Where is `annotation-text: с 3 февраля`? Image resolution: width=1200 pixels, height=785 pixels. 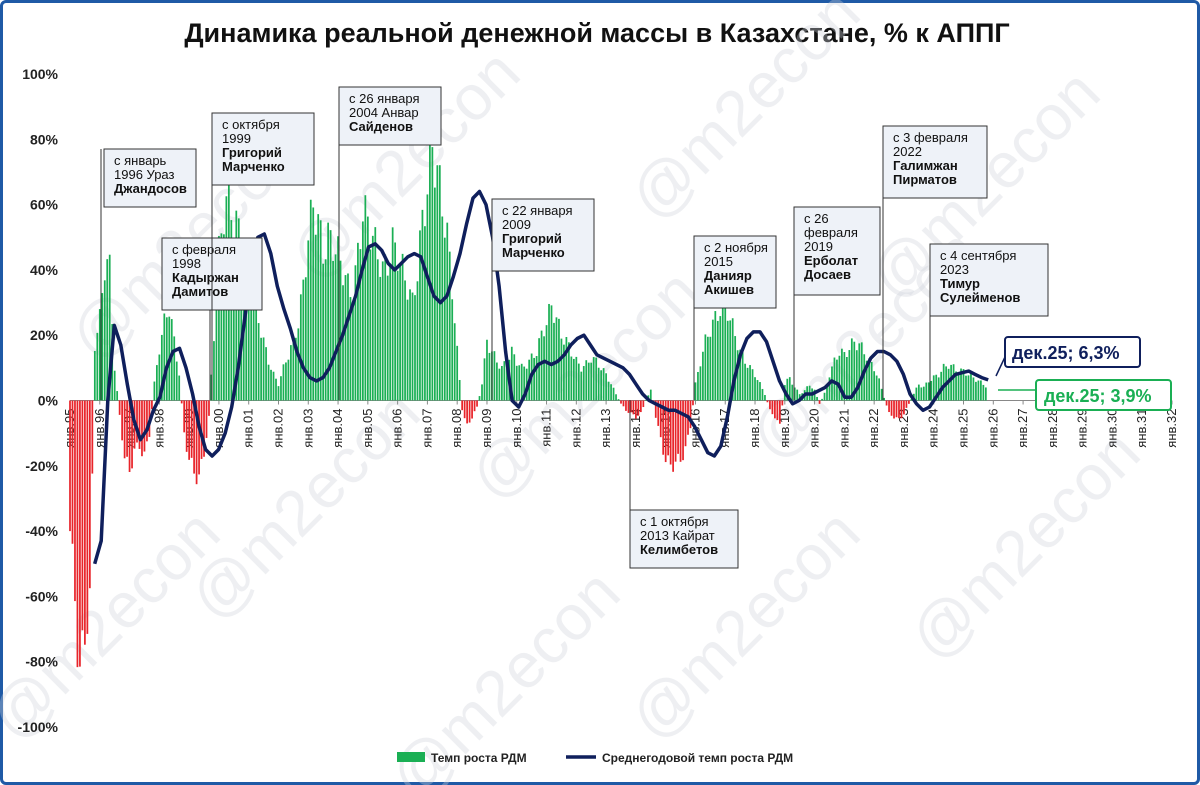 annotation-text: с 3 февраля is located at coordinates (930, 137).